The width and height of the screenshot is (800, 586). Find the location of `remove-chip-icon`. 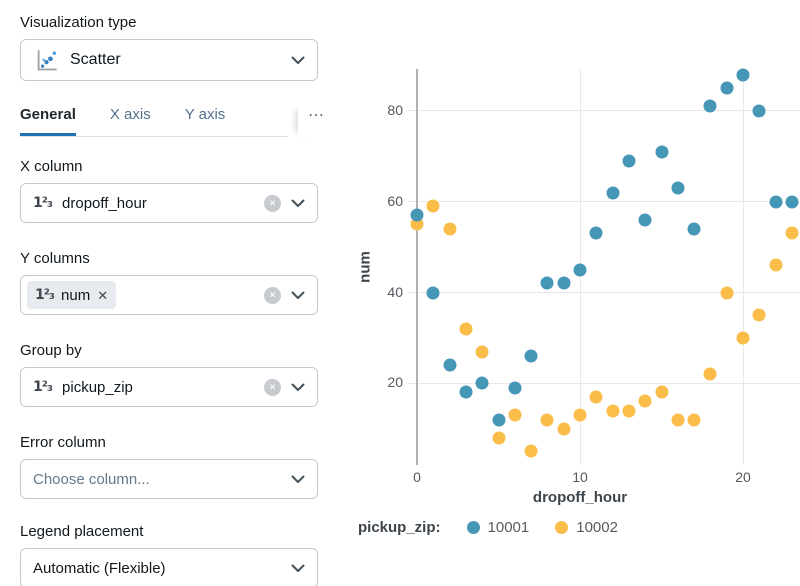

remove-chip-icon is located at coordinates (102, 295).